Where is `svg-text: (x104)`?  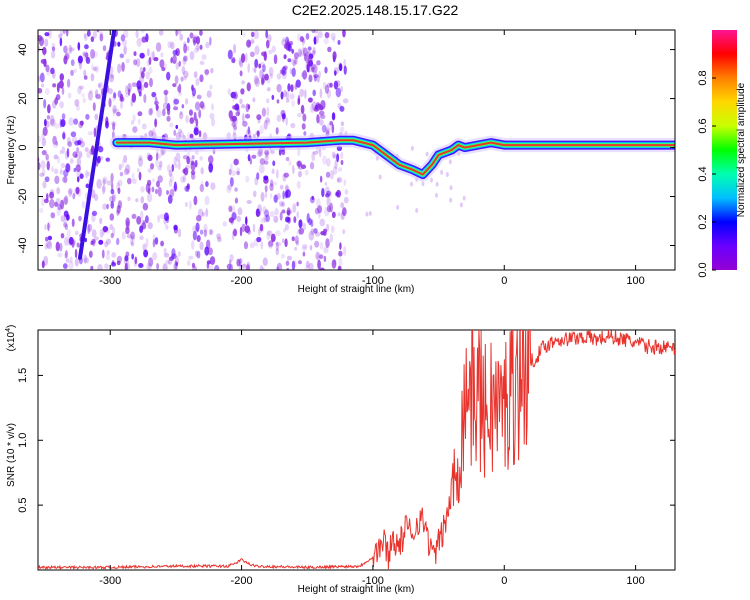
svg-text: (x104) is located at coordinates (11, 338).